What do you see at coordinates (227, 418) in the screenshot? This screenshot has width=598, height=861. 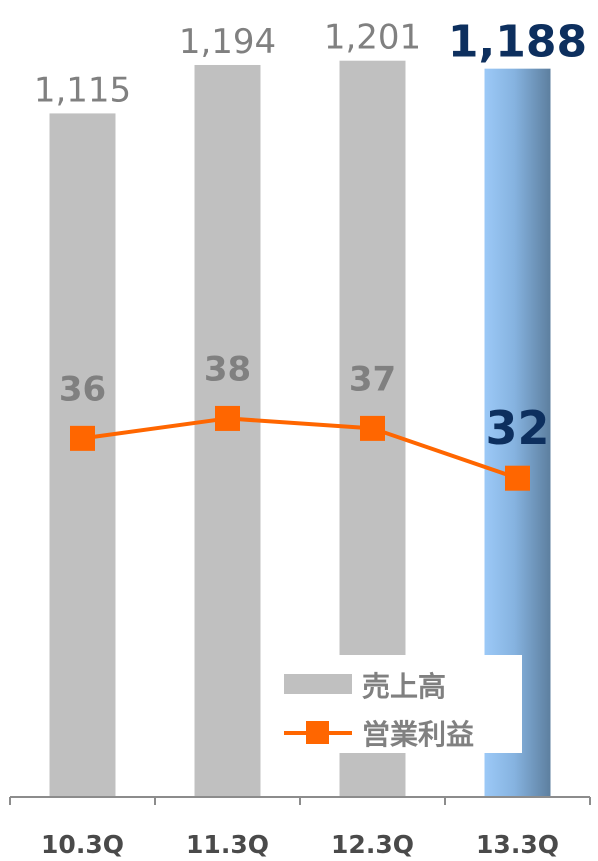 I see `profit-marker-11.3Q` at bounding box center [227, 418].